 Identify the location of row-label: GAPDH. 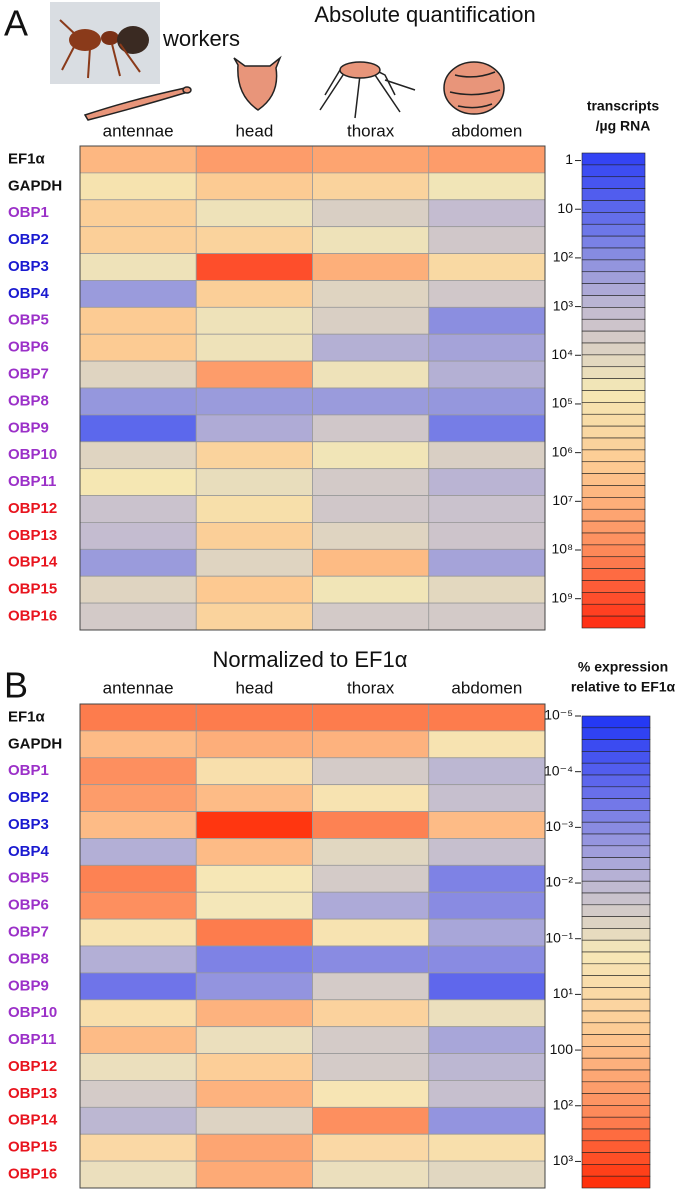
(35, 185).